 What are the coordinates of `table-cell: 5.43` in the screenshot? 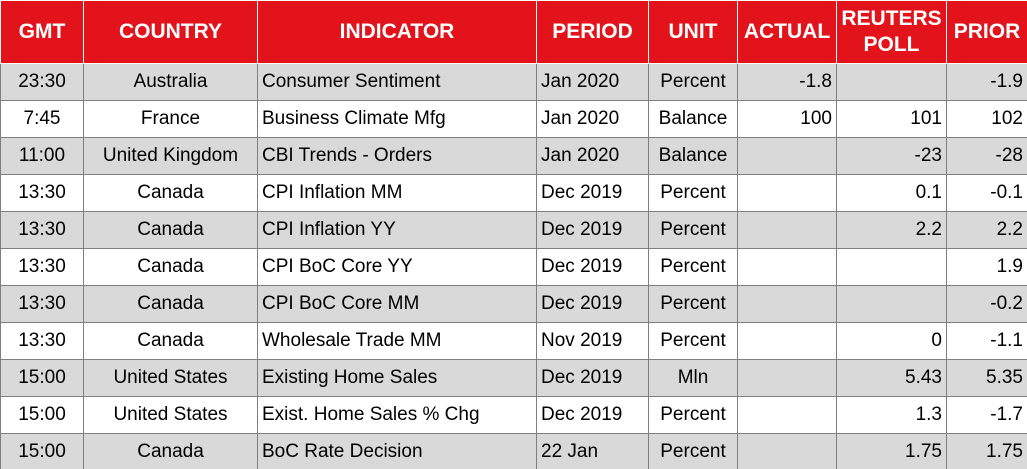 It's located at (891, 378).